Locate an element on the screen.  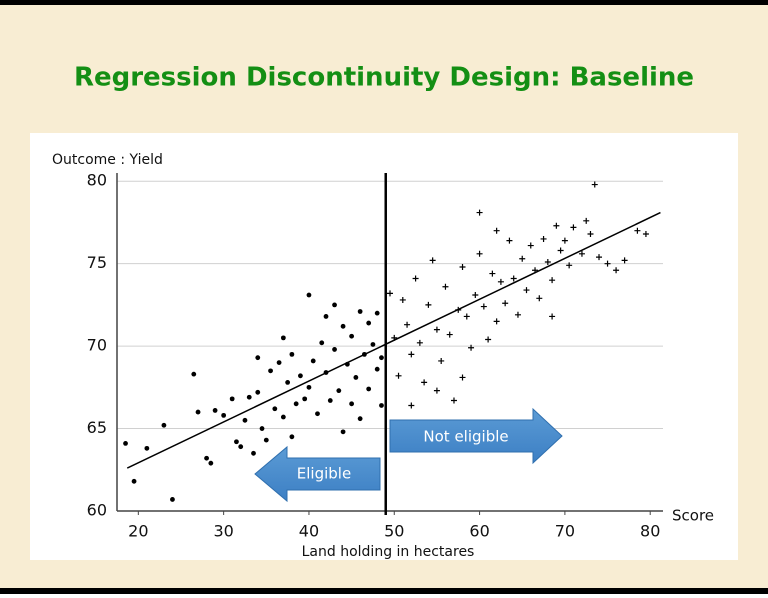
x-tick-label: 70 is located at coordinates (565, 531).